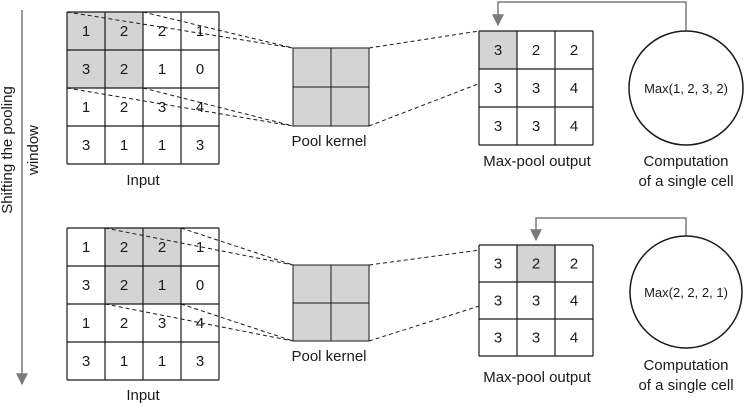 The height and width of the screenshot is (406, 747). Describe the element at coordinates (589, 16) in the screenshot. I see `computation-link-arrow` at that location.